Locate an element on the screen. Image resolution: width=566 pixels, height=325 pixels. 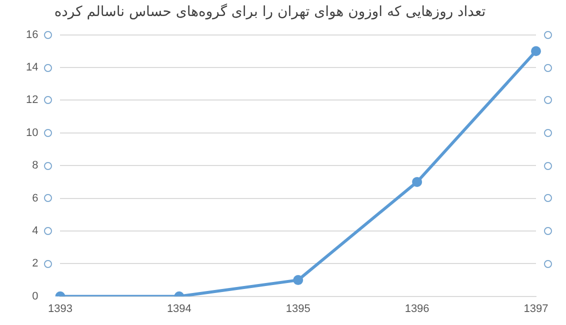
chart-title: تعداد روزهایی که اوزون هوای تهران را برای گروه‌های حساس ناسالم کرده is located at coordinates (270, 11).